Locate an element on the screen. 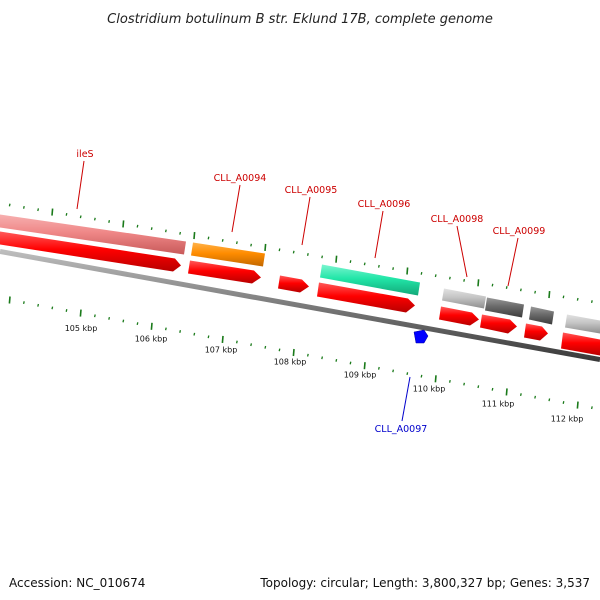  gene-CLL_A0099-bar is located at coordinates (504, 307).